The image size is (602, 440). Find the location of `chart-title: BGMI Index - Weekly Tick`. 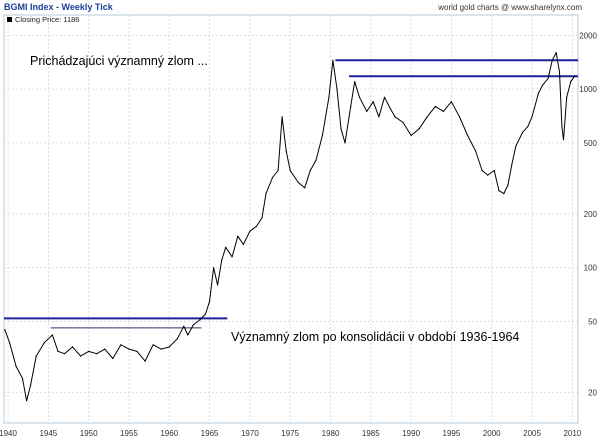

chart-title: BGMI Index - Weekly Tick is located at coordinates (59, 7).